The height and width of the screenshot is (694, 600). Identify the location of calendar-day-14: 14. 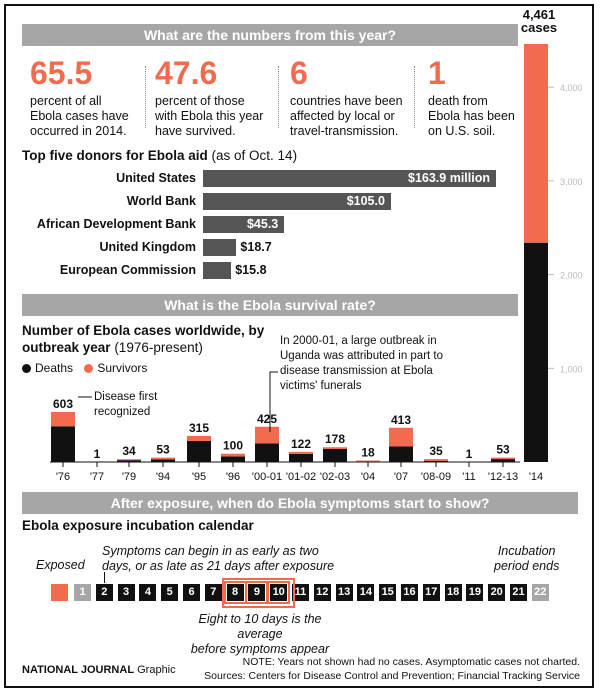
(366, 592).